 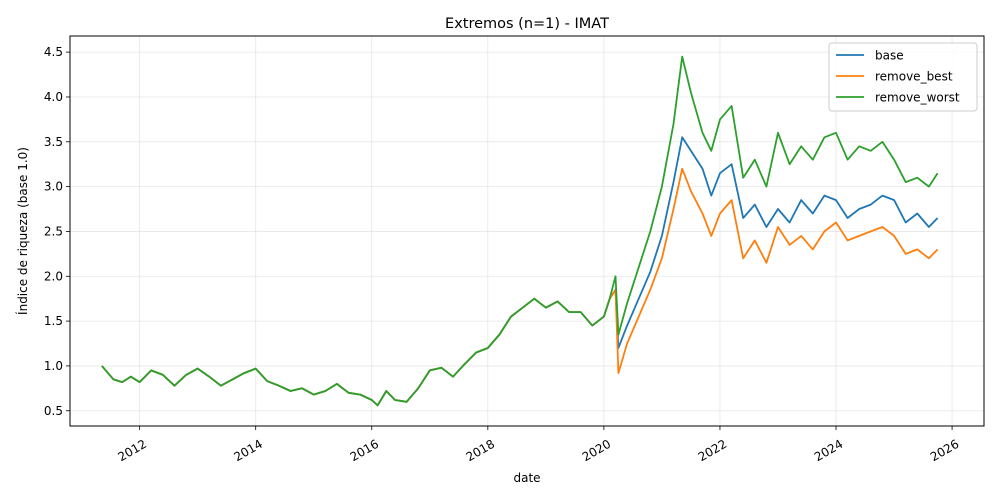 I want to click on y-axis-ticks: 0.5 1.0 1.5 2.0 2.5 3.0 3.5 4.0 4.5, so click(x=57, y=231).